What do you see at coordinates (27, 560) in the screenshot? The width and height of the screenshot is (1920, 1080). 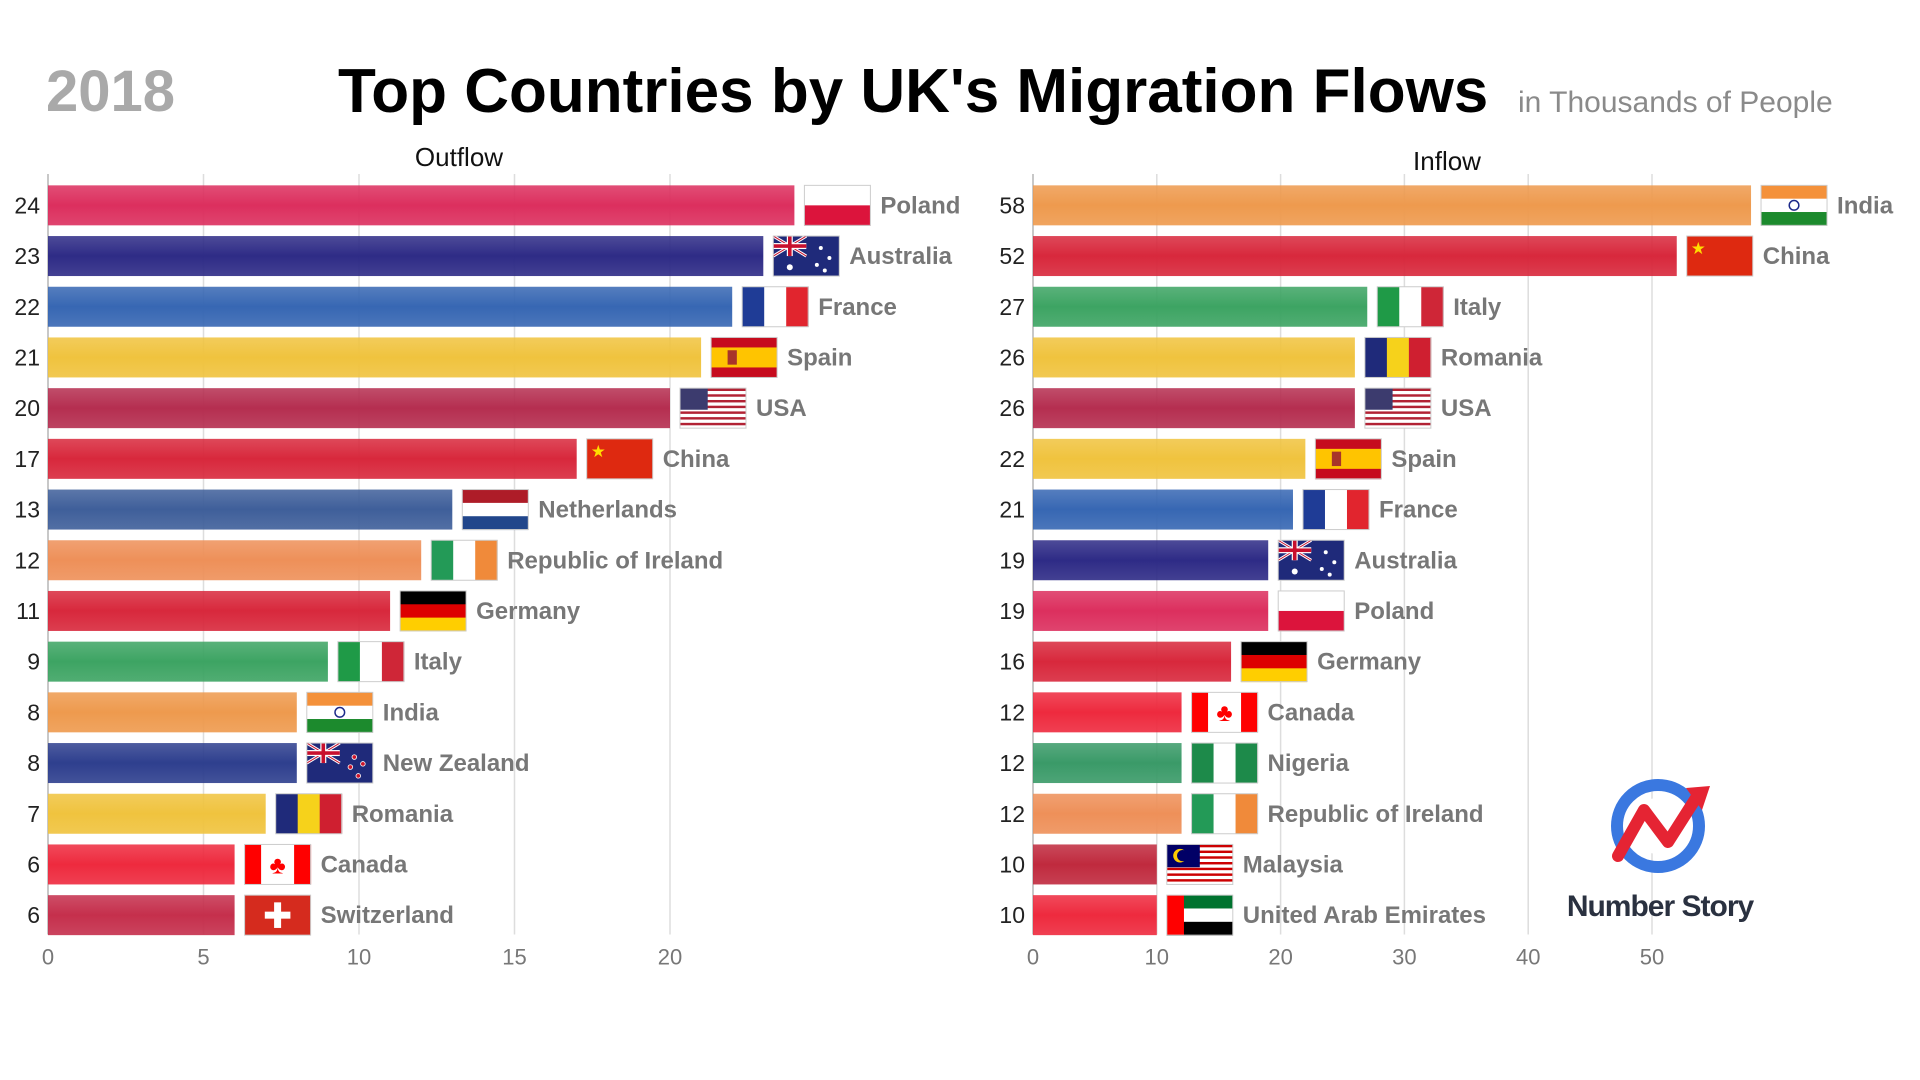 I see `outflow-value-label: 12` at bounding box center [27, 560].